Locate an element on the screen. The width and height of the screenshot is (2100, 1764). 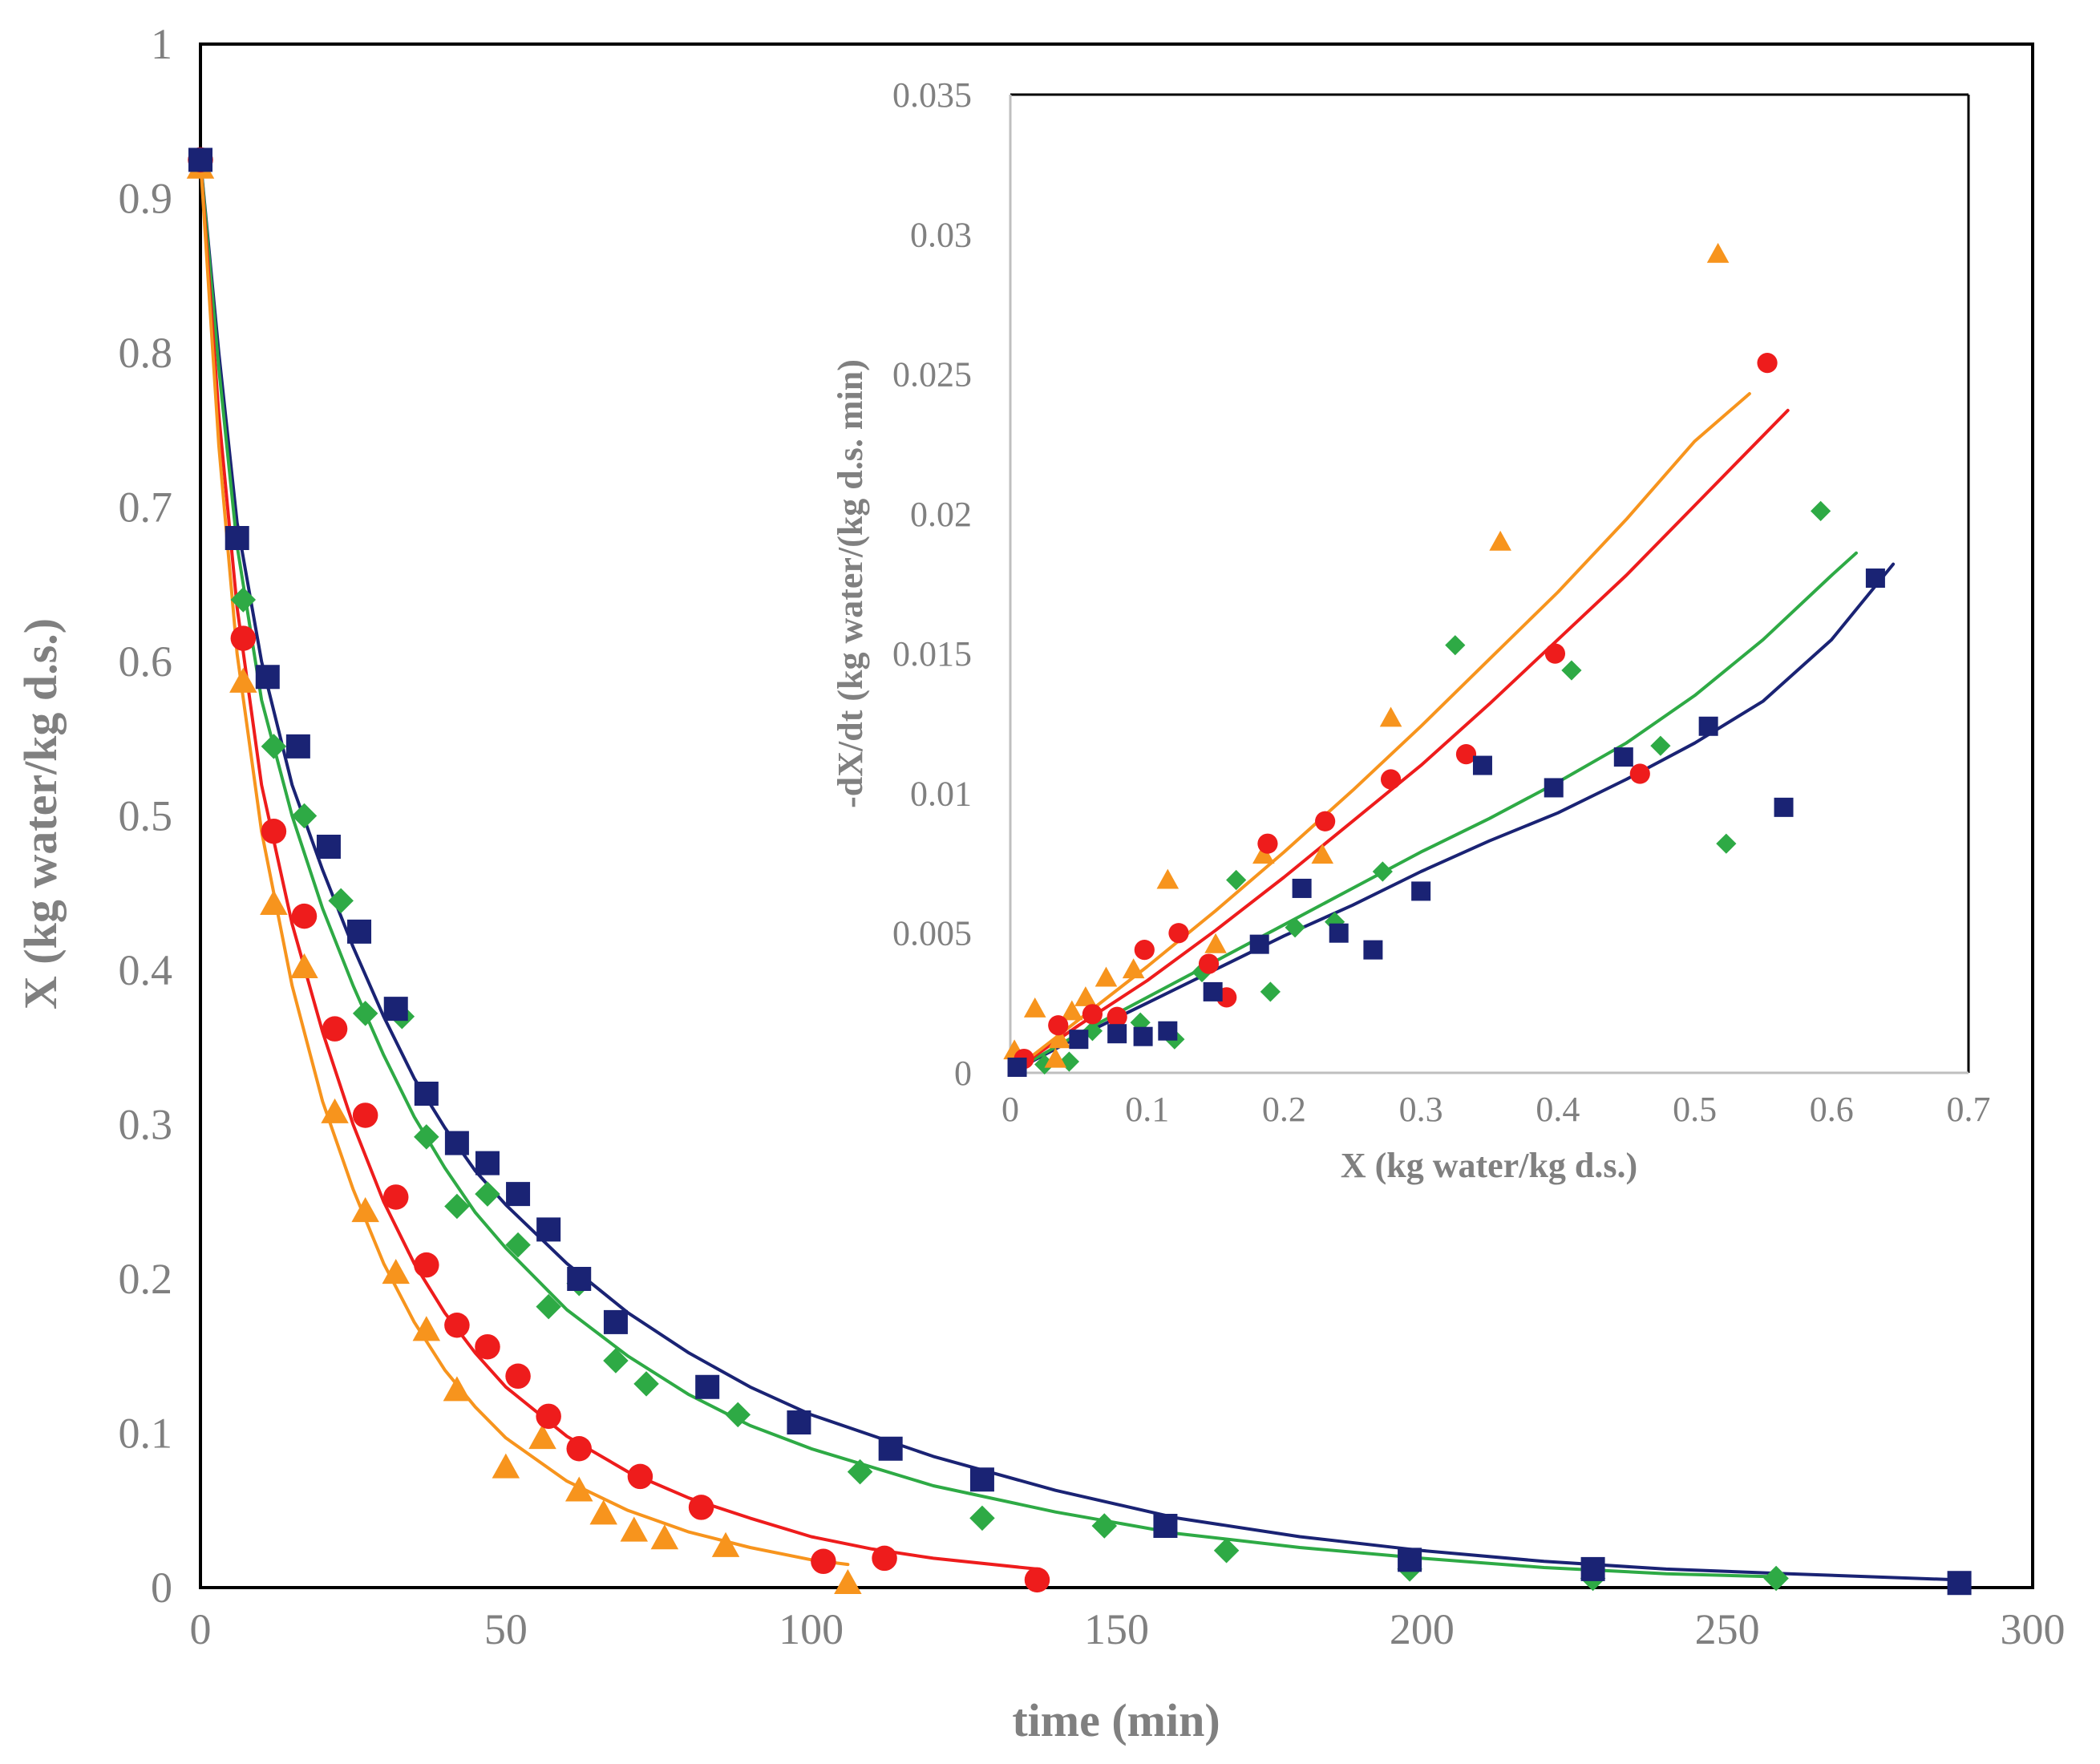
inset-green-fit-line is located at coordinates (1433, 812).